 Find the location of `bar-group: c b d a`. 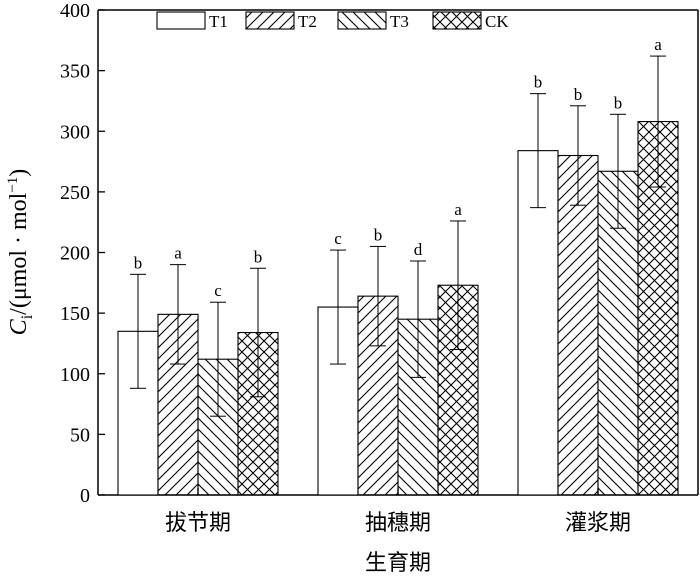

bar-group: c b d a is located at coordinates (398, 348).